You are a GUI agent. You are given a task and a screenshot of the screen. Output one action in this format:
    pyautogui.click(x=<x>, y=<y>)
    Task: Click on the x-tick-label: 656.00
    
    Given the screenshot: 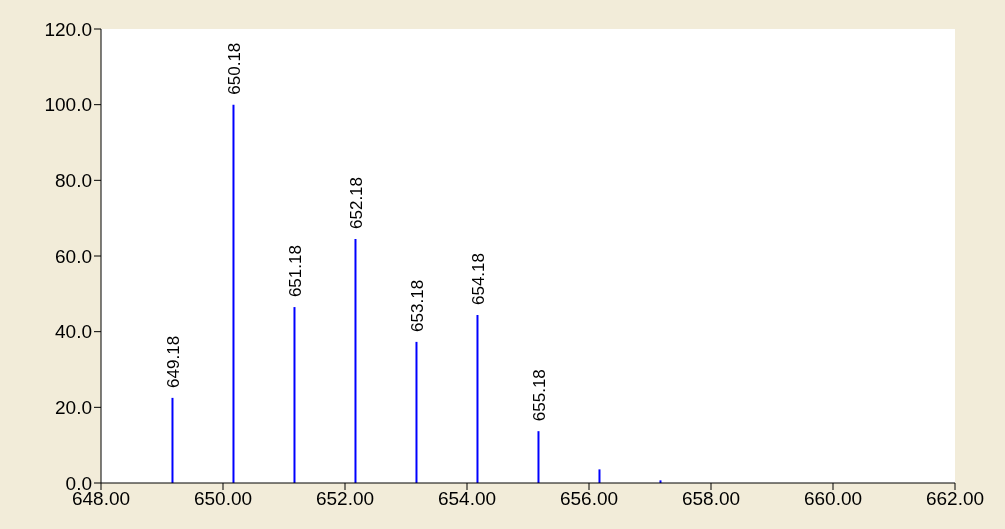 What is the action you would take?
    pyautogui.click(x=589, y=499)
    